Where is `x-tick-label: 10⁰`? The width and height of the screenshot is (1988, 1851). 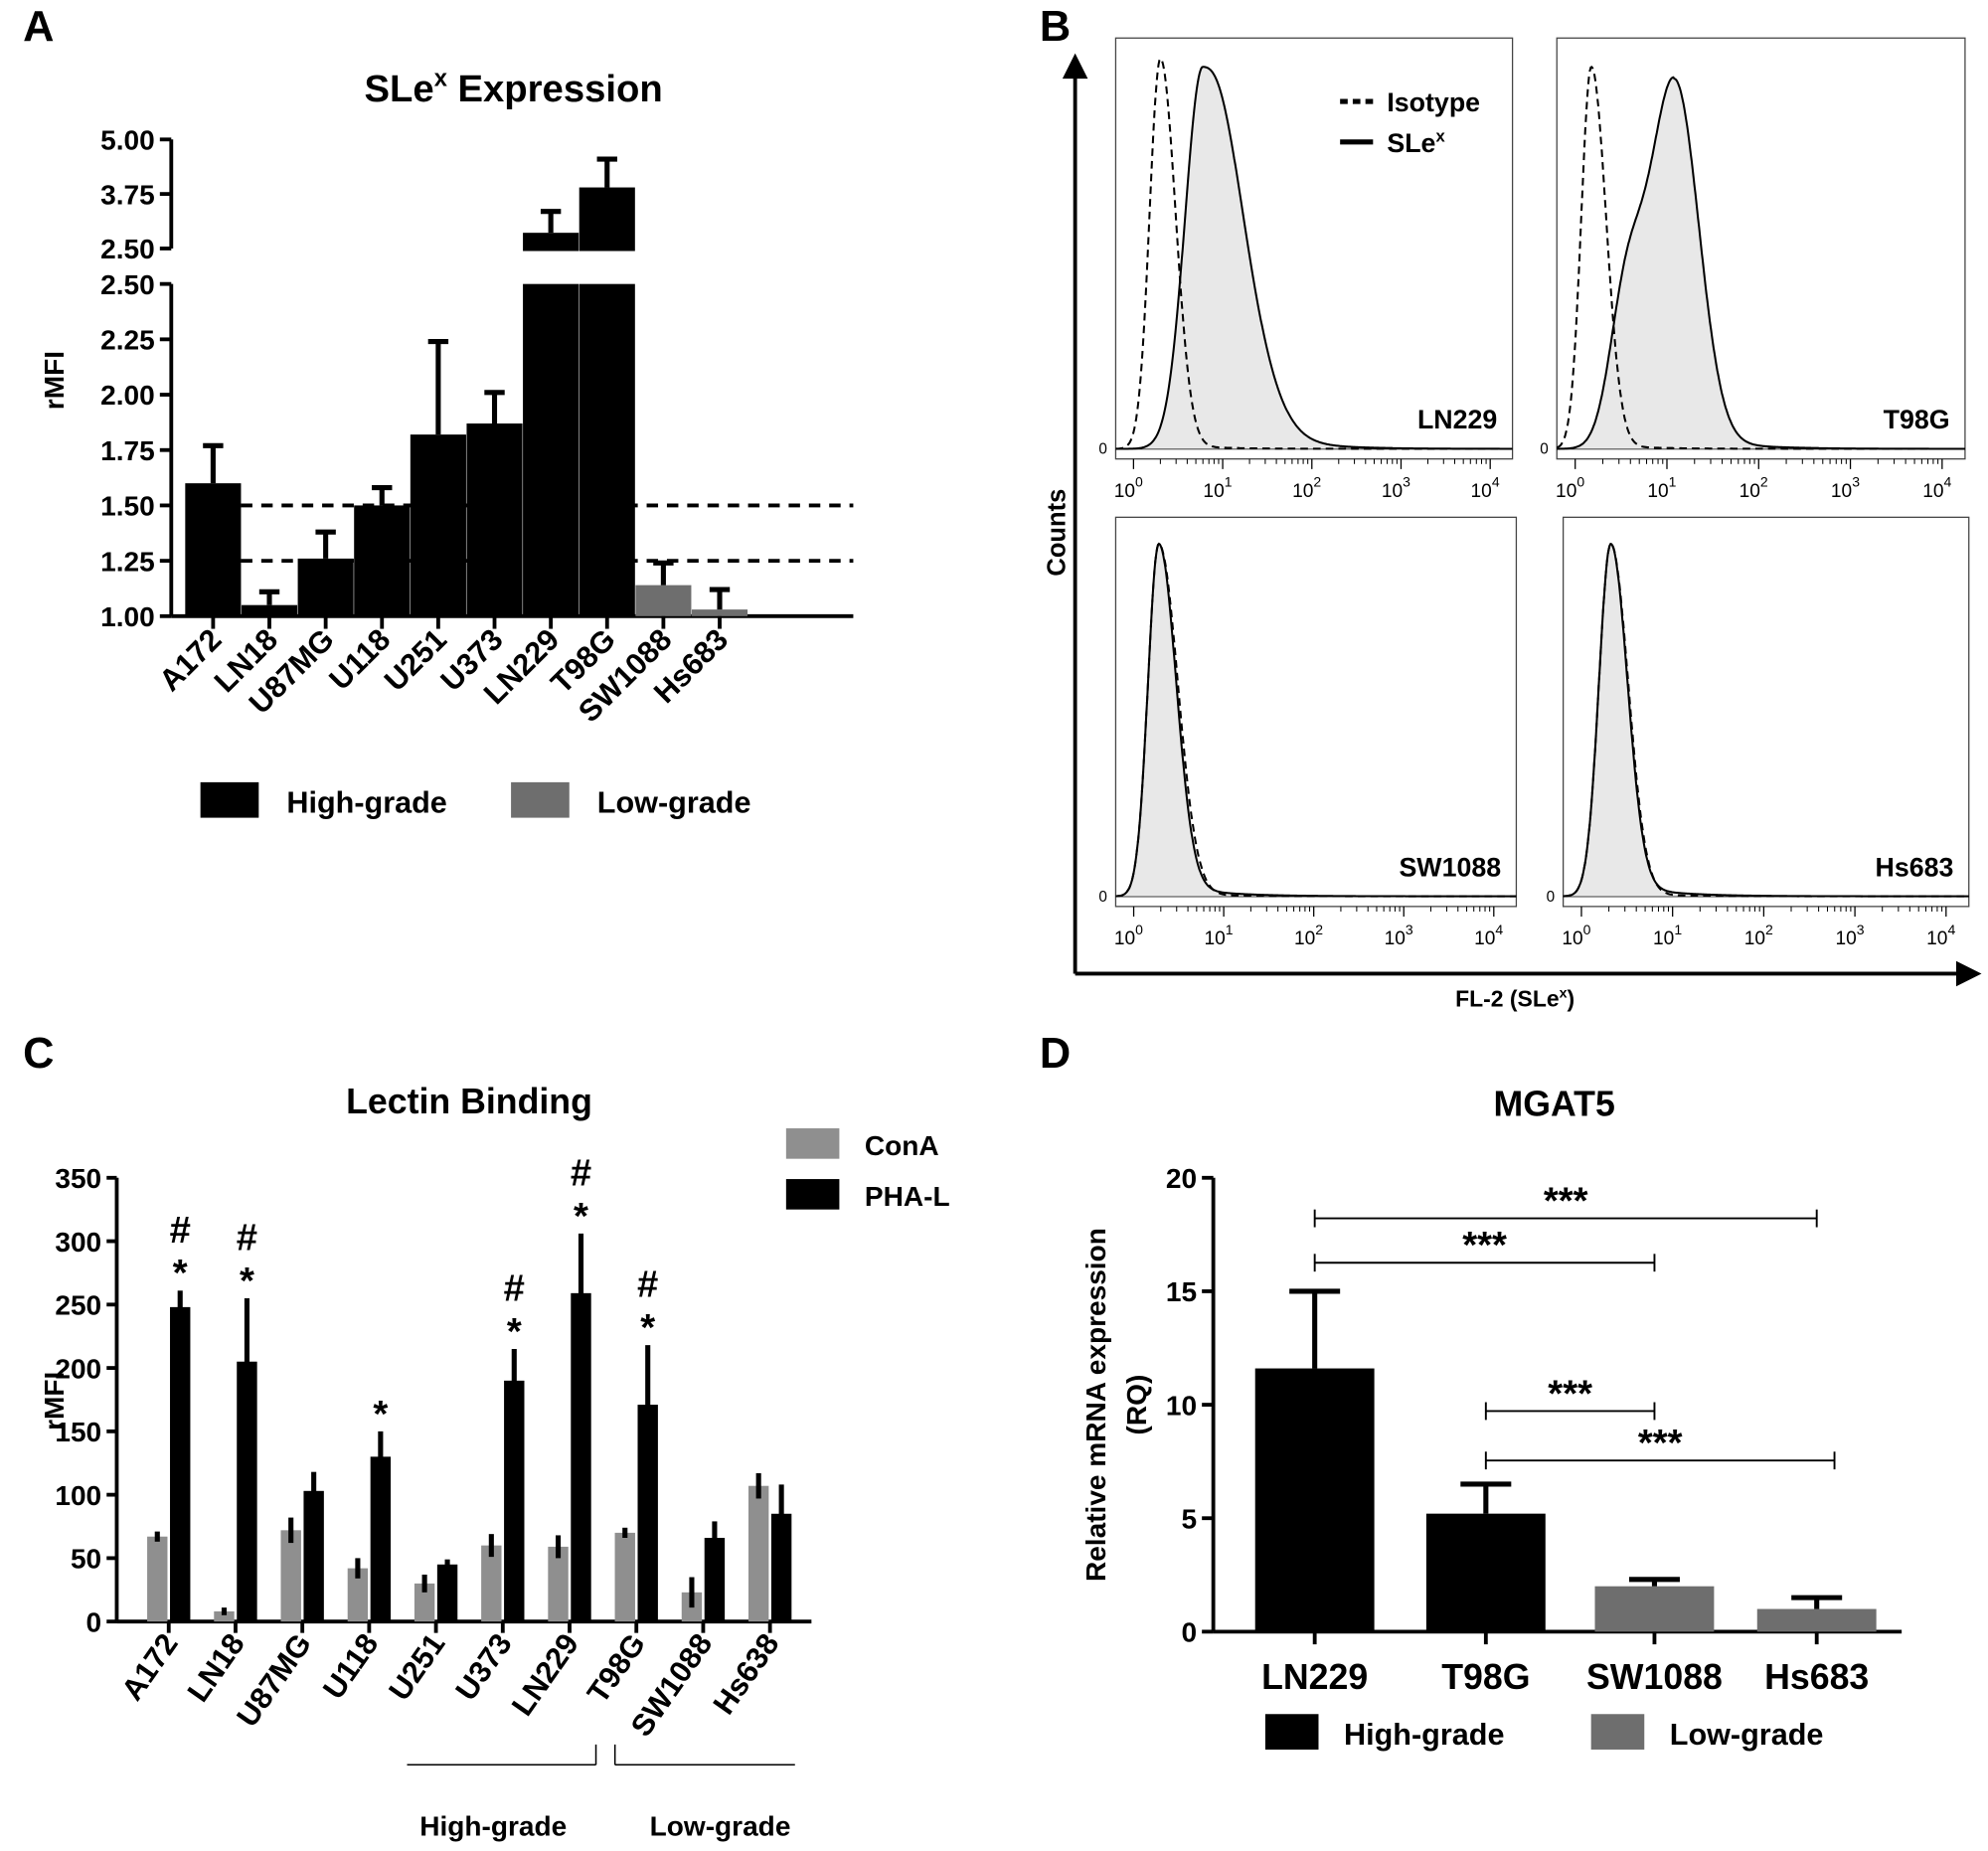 x-tick-label: 10⁰ is located at coordinates (1128, 935).